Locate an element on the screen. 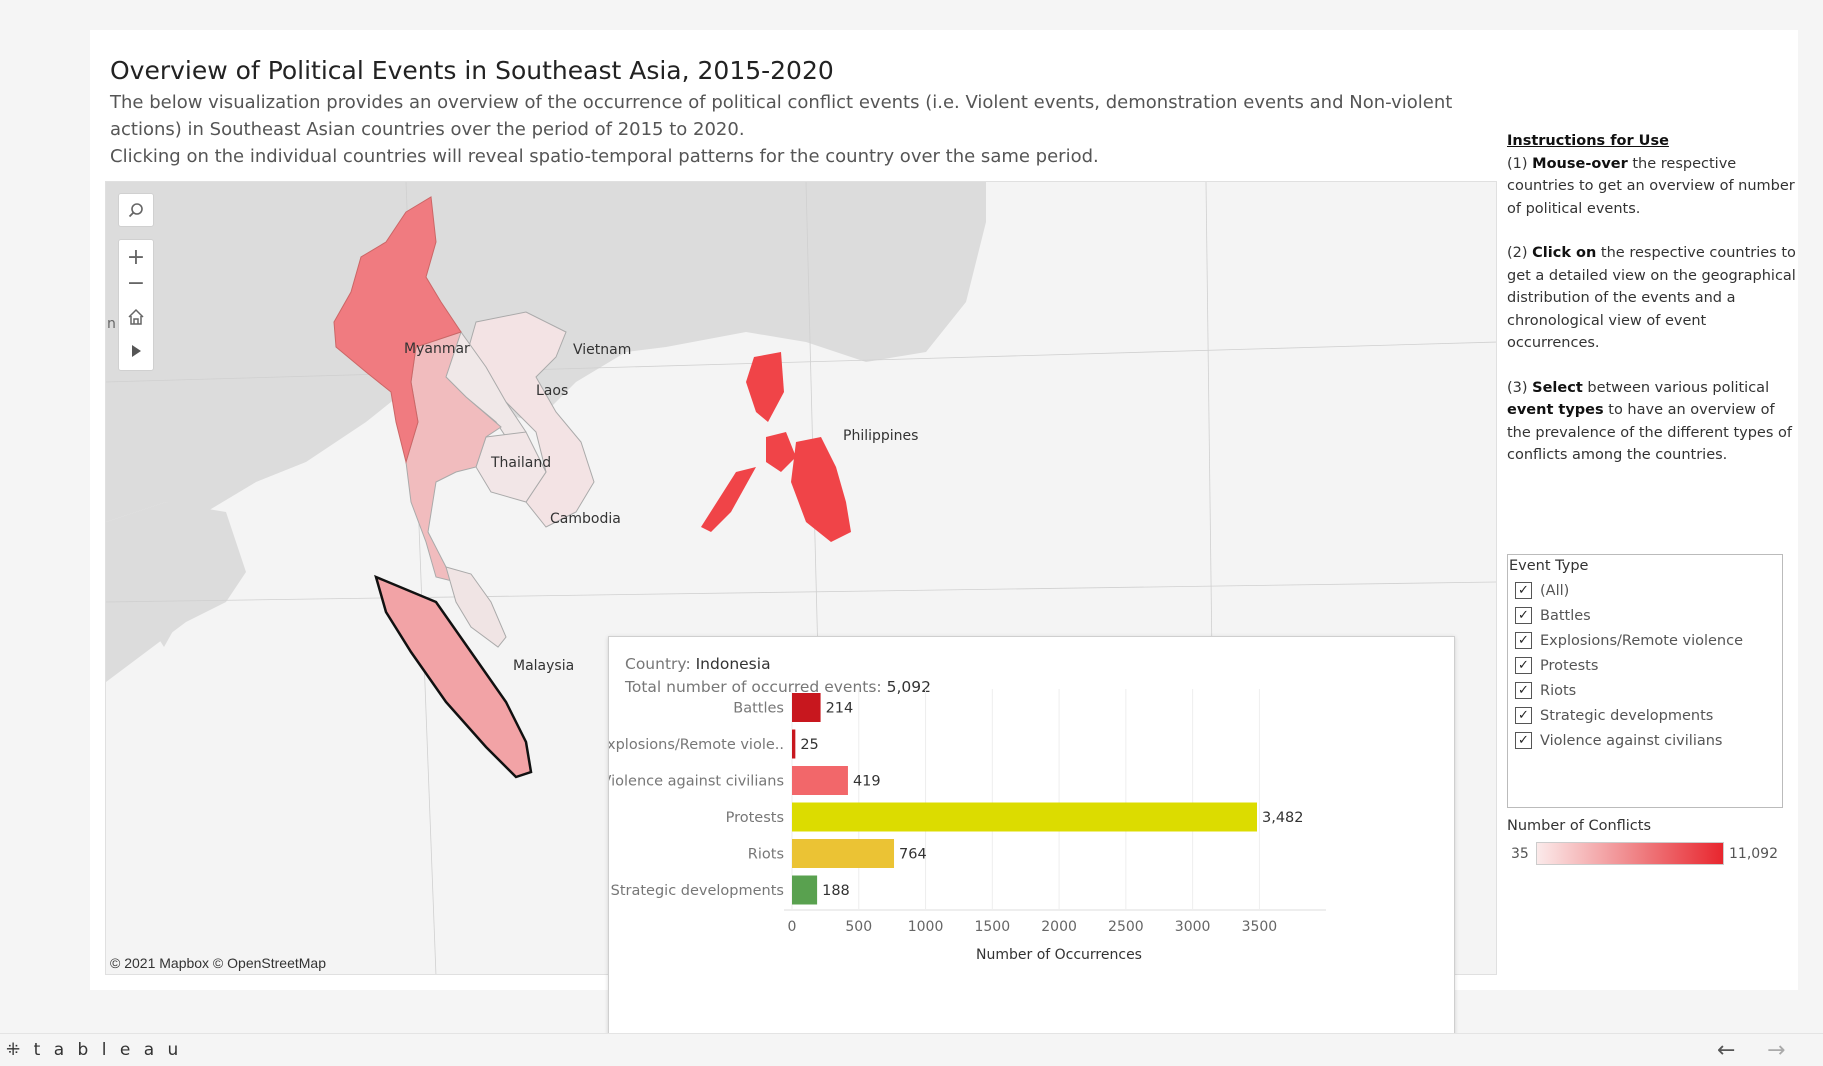 The height and width of the screenshot is (1066, 1823). filter-item-all: ✓ (All) is located at coordinates (1645, 590).